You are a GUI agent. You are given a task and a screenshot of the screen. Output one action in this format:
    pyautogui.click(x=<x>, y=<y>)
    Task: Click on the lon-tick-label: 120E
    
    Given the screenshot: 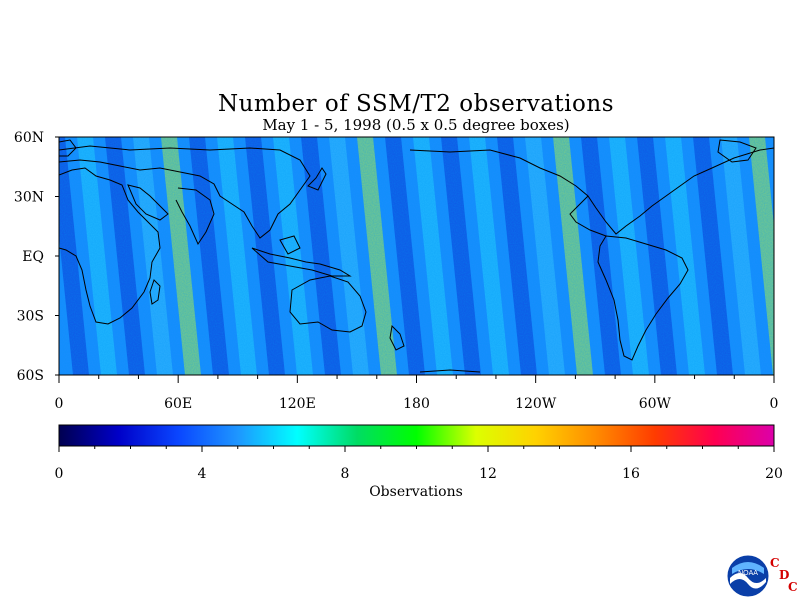 What is the action you would take?
    pyautogui.click(x=297, y=404)
    